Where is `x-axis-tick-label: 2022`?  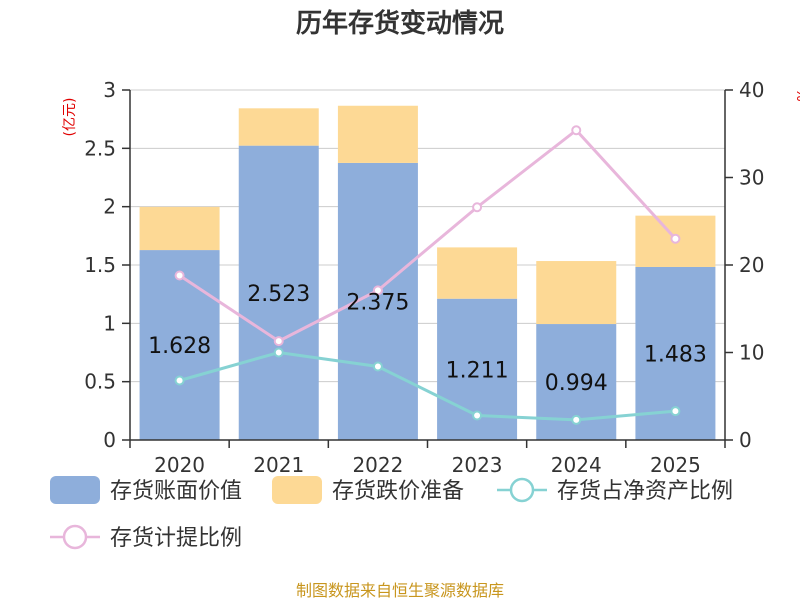
x-axis-tick-label: 2022 is located at coordinates (377, 465).